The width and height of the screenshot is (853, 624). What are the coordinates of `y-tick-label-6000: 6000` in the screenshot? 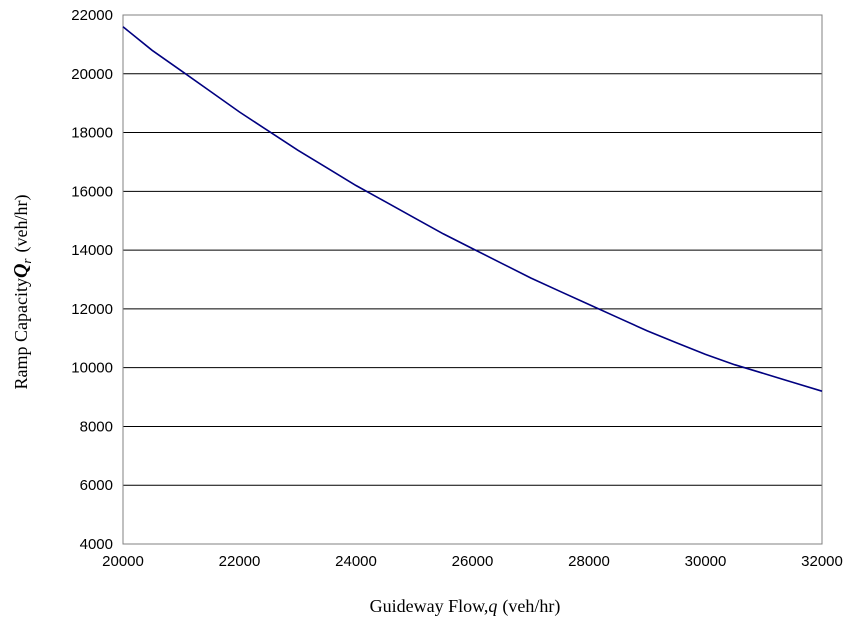 It's located at (96, 485).